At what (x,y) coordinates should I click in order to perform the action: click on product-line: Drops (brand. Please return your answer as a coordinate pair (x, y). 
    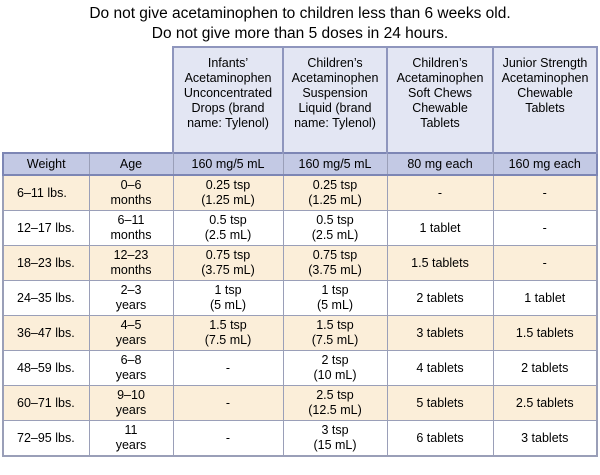
    Looking at the image, I should click on (228, 108).